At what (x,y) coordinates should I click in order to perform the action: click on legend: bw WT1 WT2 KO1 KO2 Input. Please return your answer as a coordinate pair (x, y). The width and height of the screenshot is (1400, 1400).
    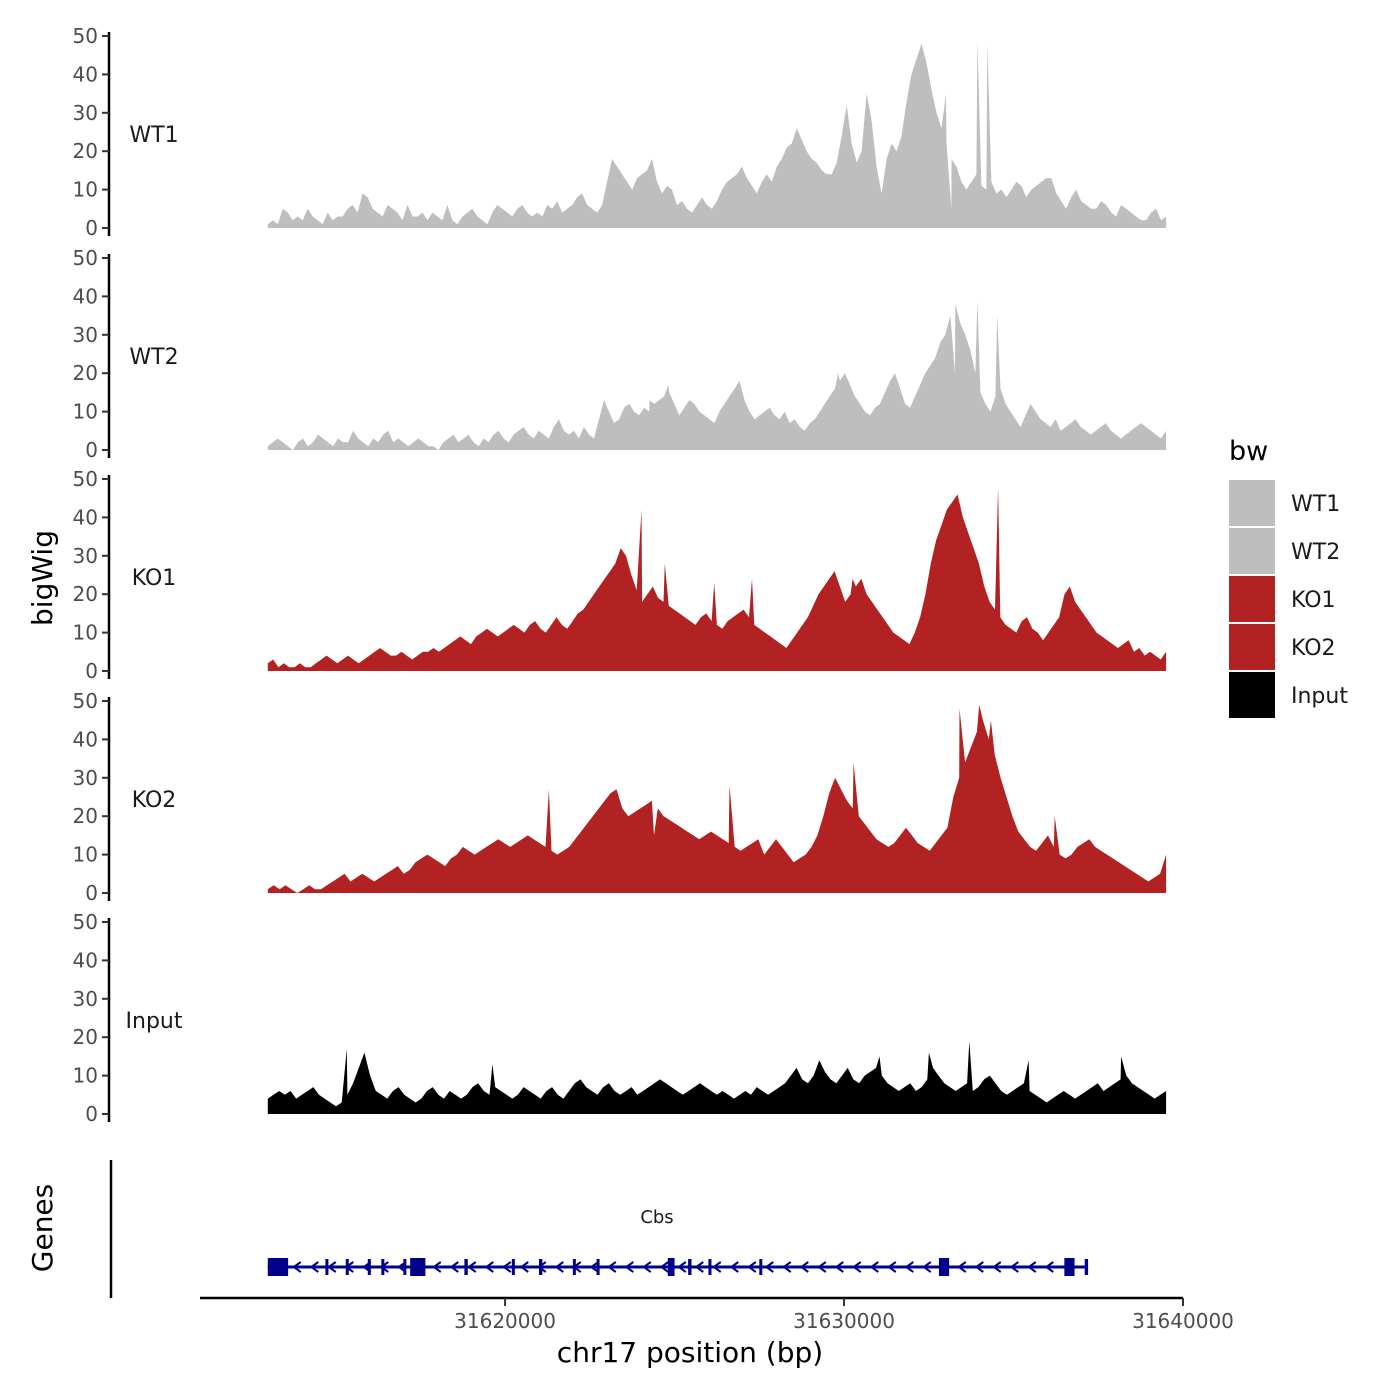
    Looking at the image, I should click on (1288, 577).